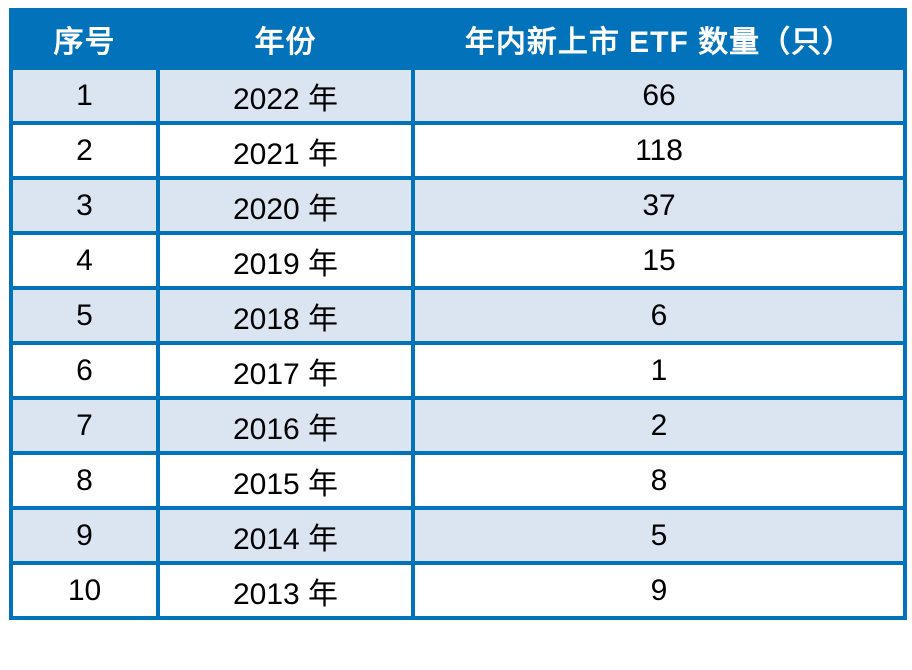 This screenshot has height=670, width=912. What do you see at coordinates (659, 590) in the screenshot?
I see `cell-count: 9` at bounding box center [659, 590].